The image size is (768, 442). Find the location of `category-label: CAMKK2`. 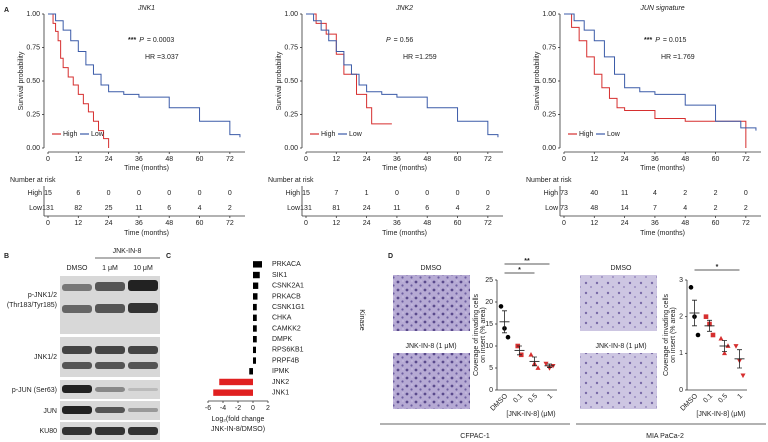

category-label: CAMKK2 is located at coordinates (286, 328).